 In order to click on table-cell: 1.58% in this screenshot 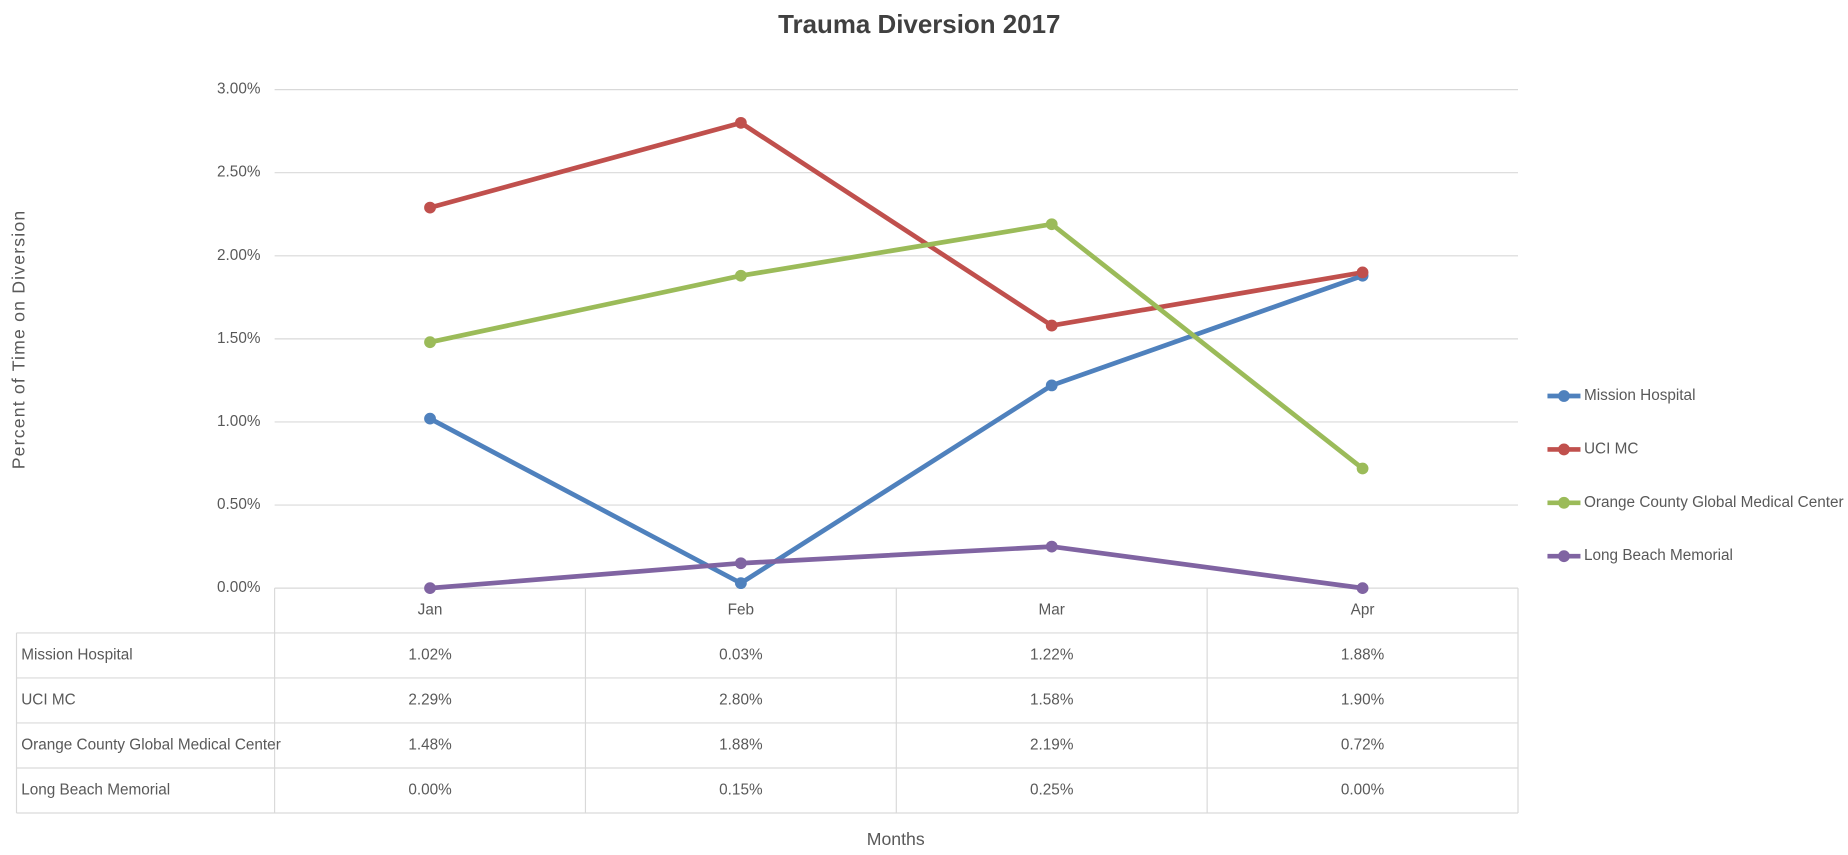, I will do `click(1052, 700)`.